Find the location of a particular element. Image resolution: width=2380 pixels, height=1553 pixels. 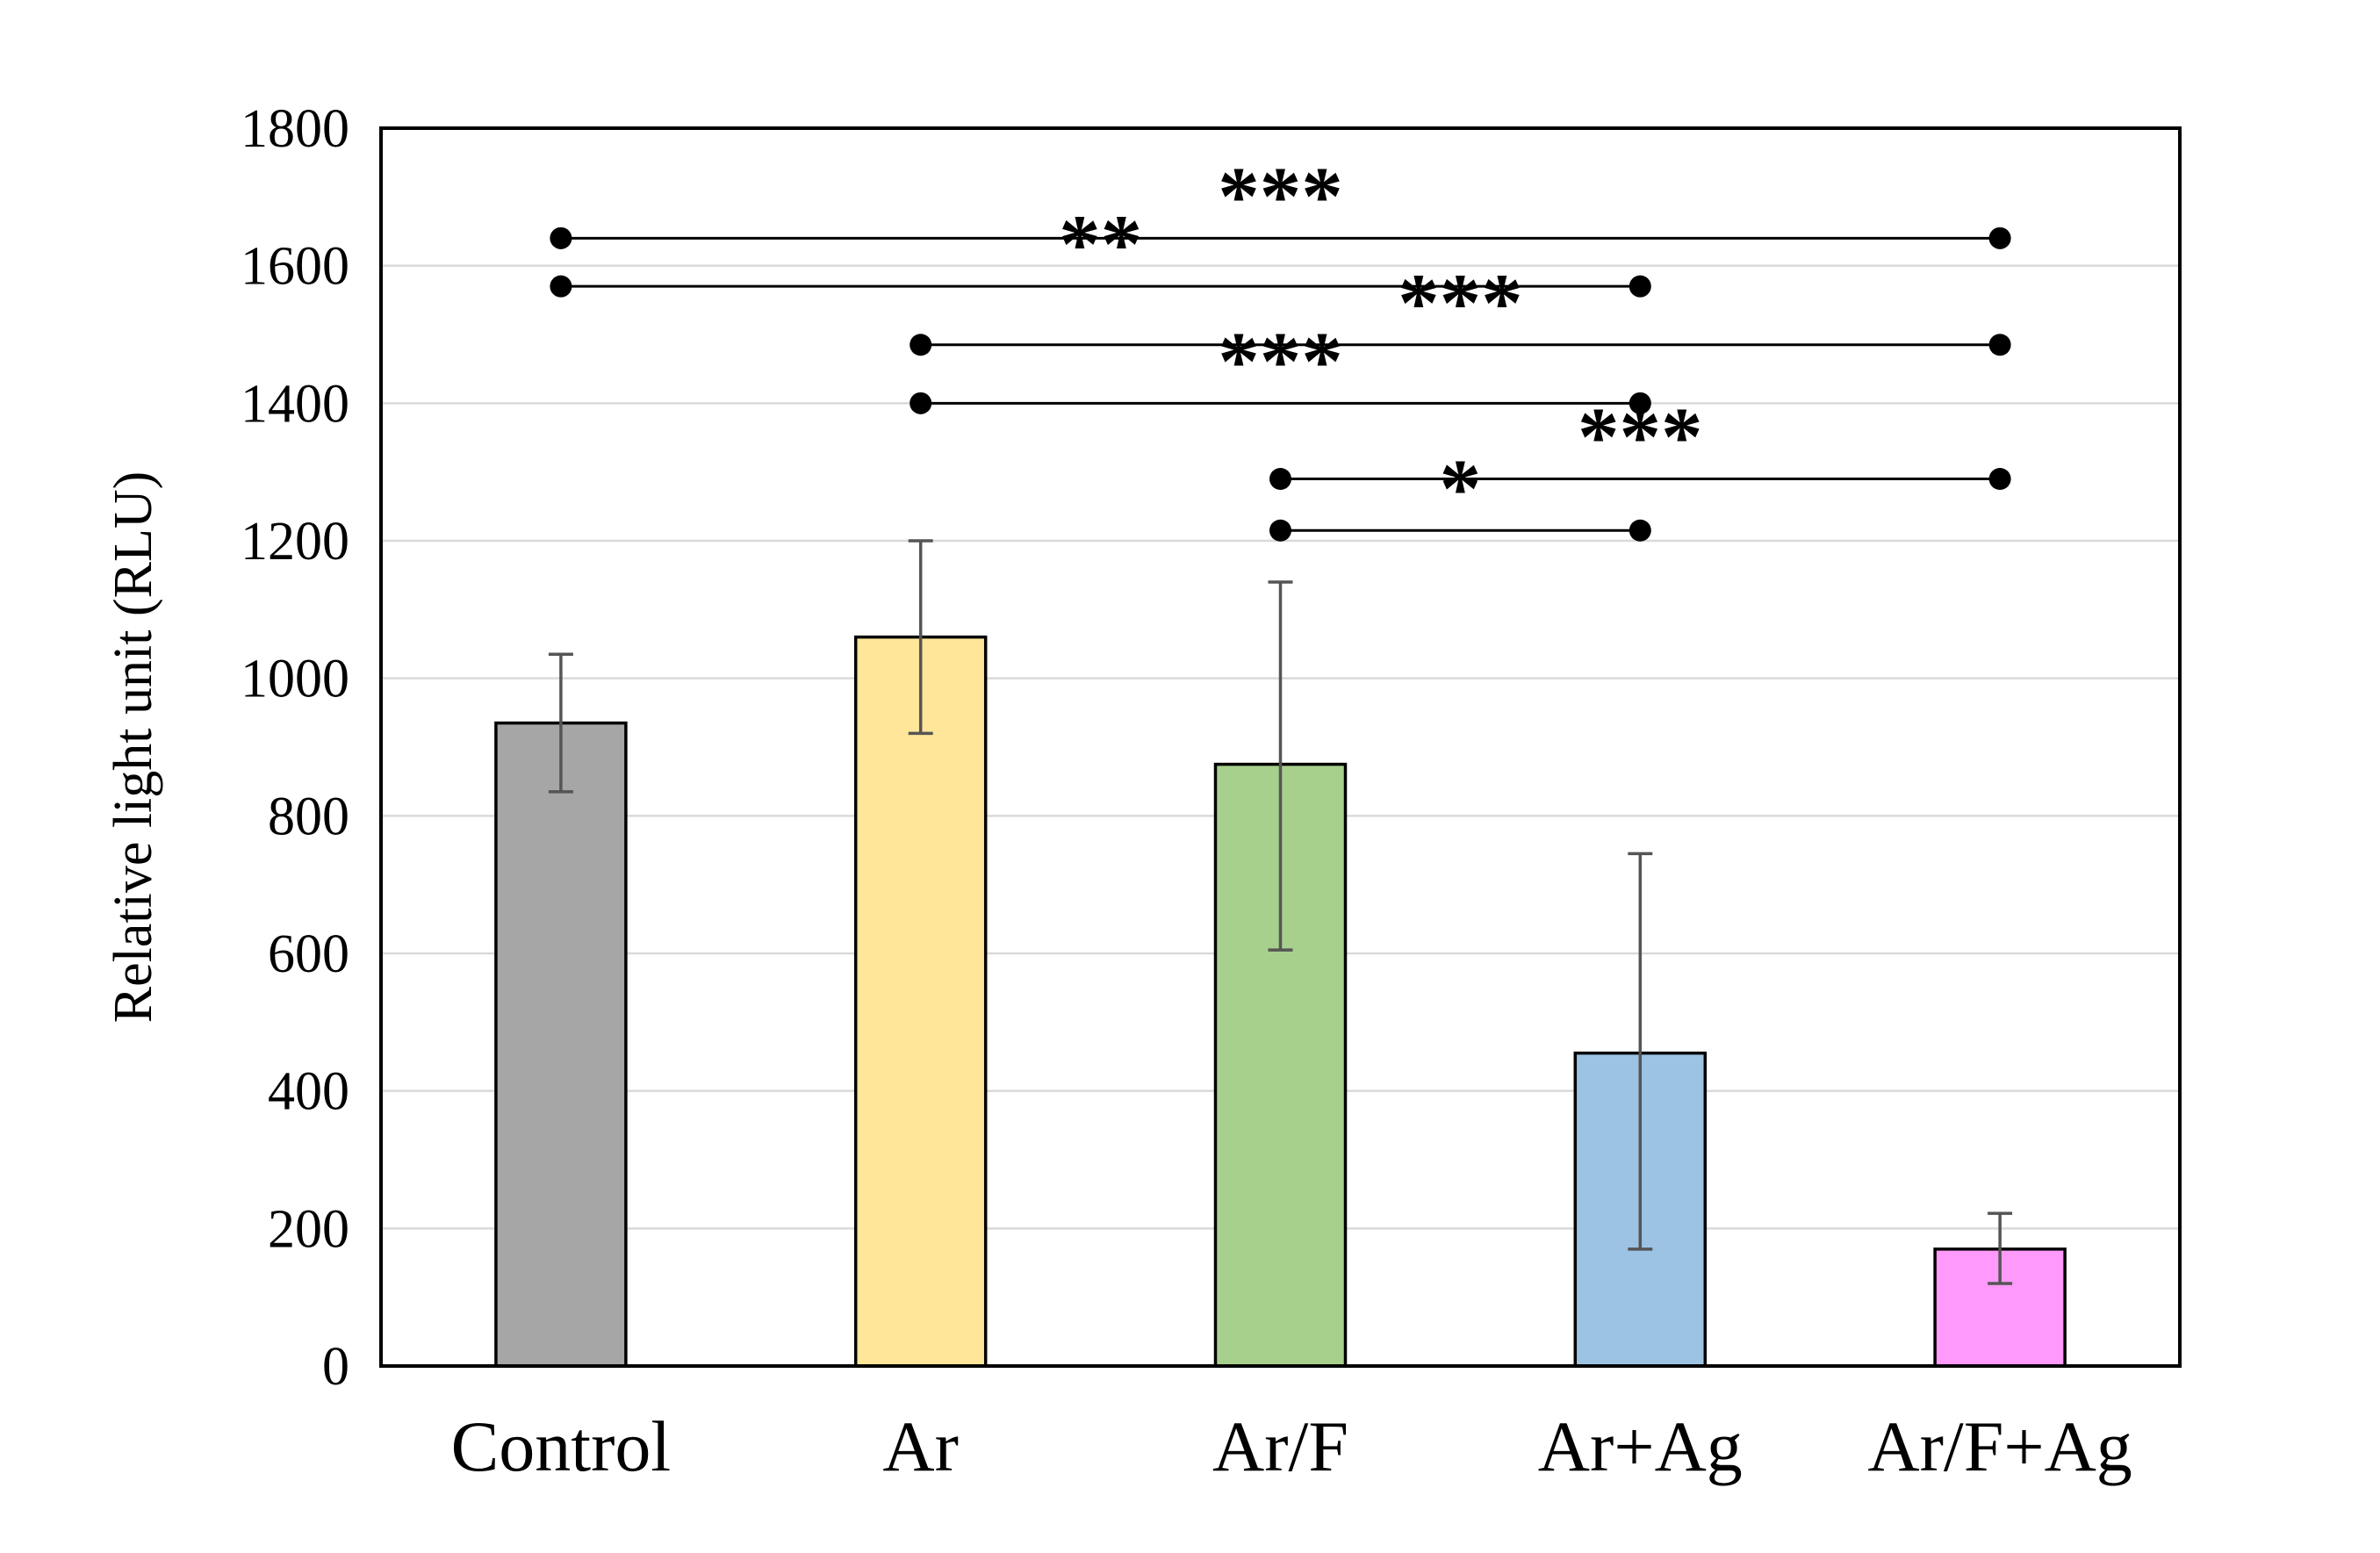

y-tick-label-0: 0 is located at coordinates (335, 1367).